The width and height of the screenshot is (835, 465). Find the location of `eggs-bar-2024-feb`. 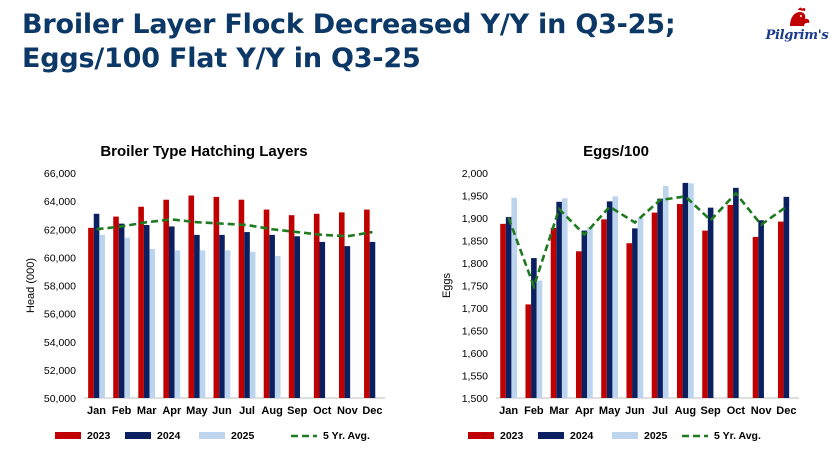

eggs-bar-2024-feb is located at coordinates (534, 328).